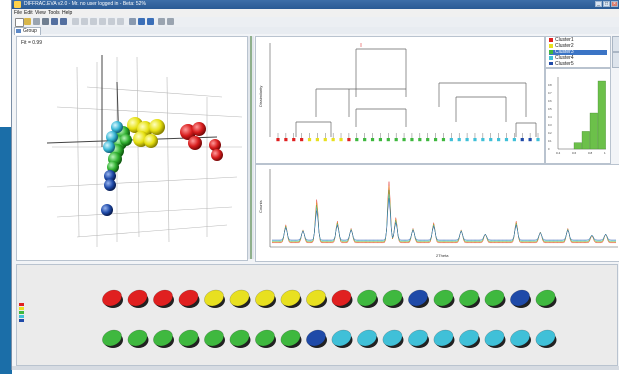 This screenshot has height=374, width=619. Describe the element at coordinates (328, 318) in the screenshot. I see `disks-canvas` at that location.